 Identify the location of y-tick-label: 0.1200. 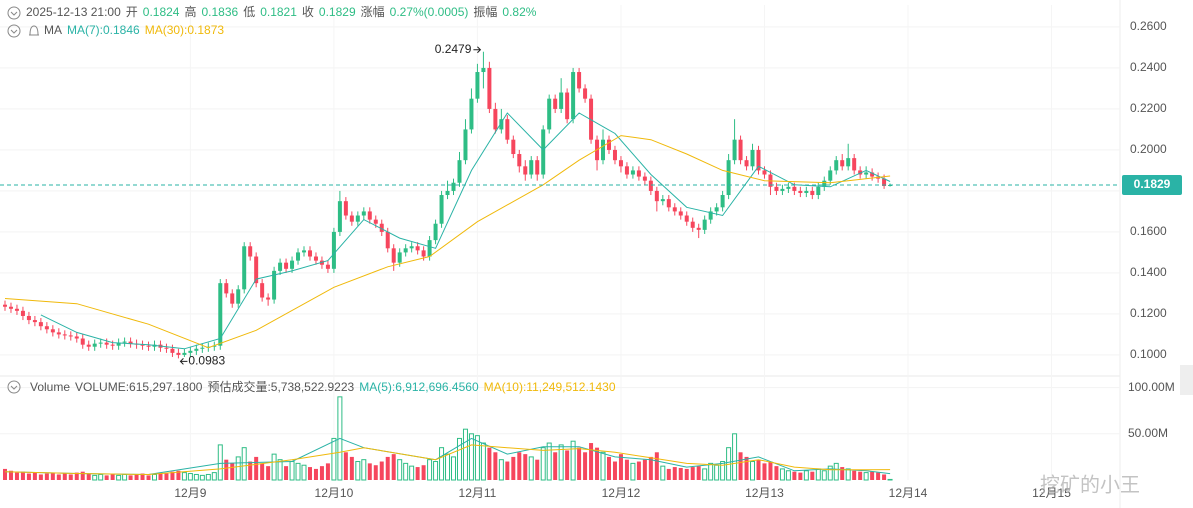
(1148, 313).